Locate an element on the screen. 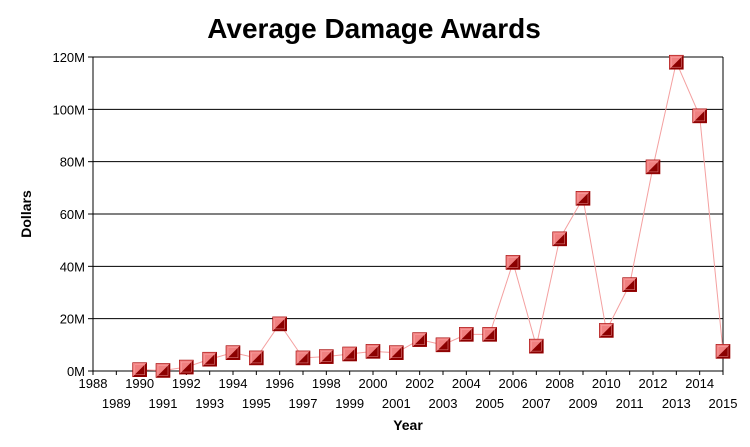  x-tick-label: 2011 is located at coordinates (630, 403).